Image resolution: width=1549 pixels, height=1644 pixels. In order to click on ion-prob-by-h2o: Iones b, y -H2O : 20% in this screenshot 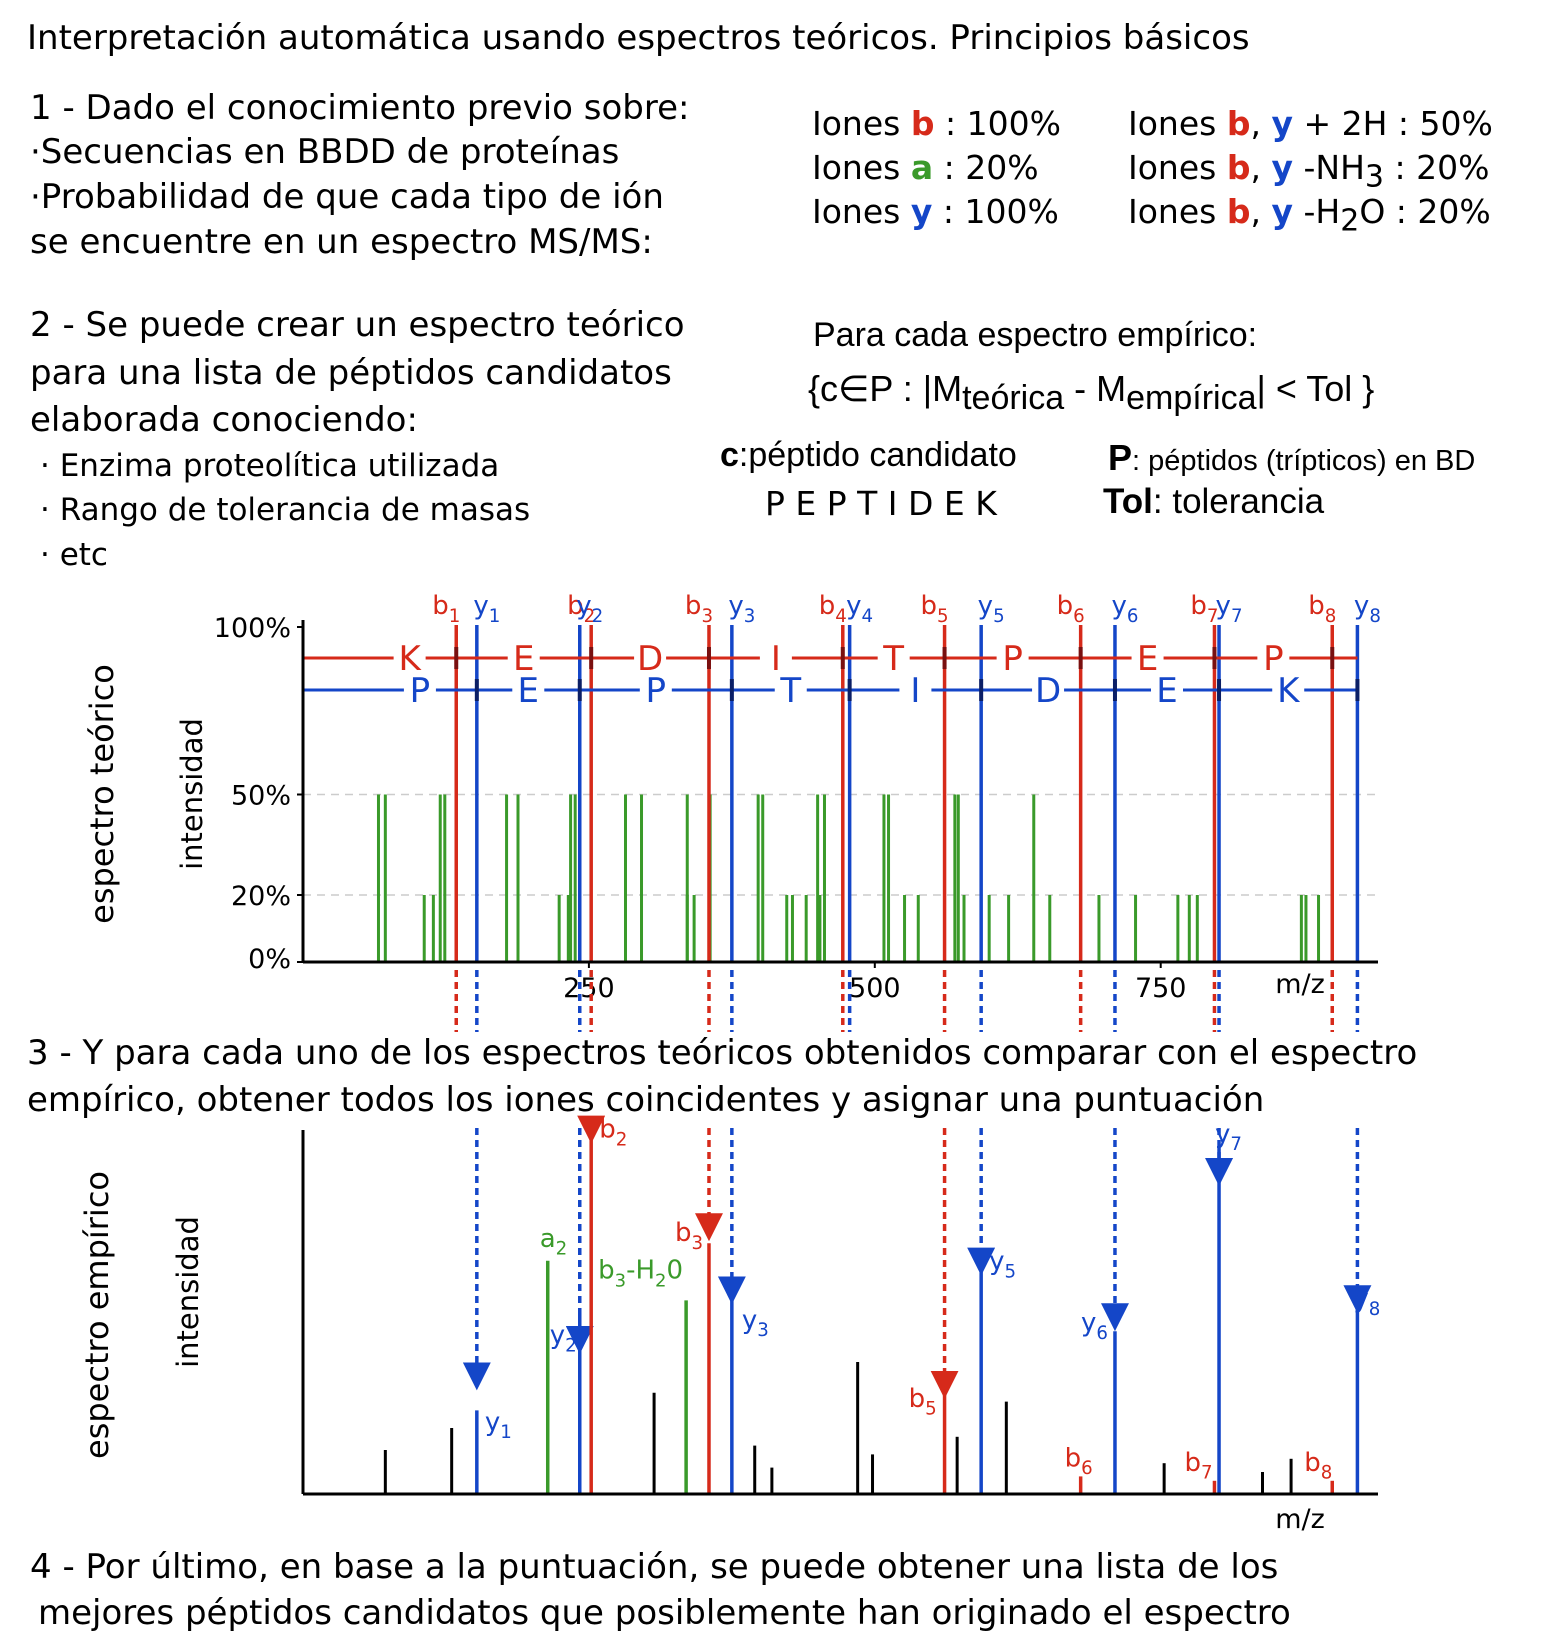, I will do `click(1309, 215)`.